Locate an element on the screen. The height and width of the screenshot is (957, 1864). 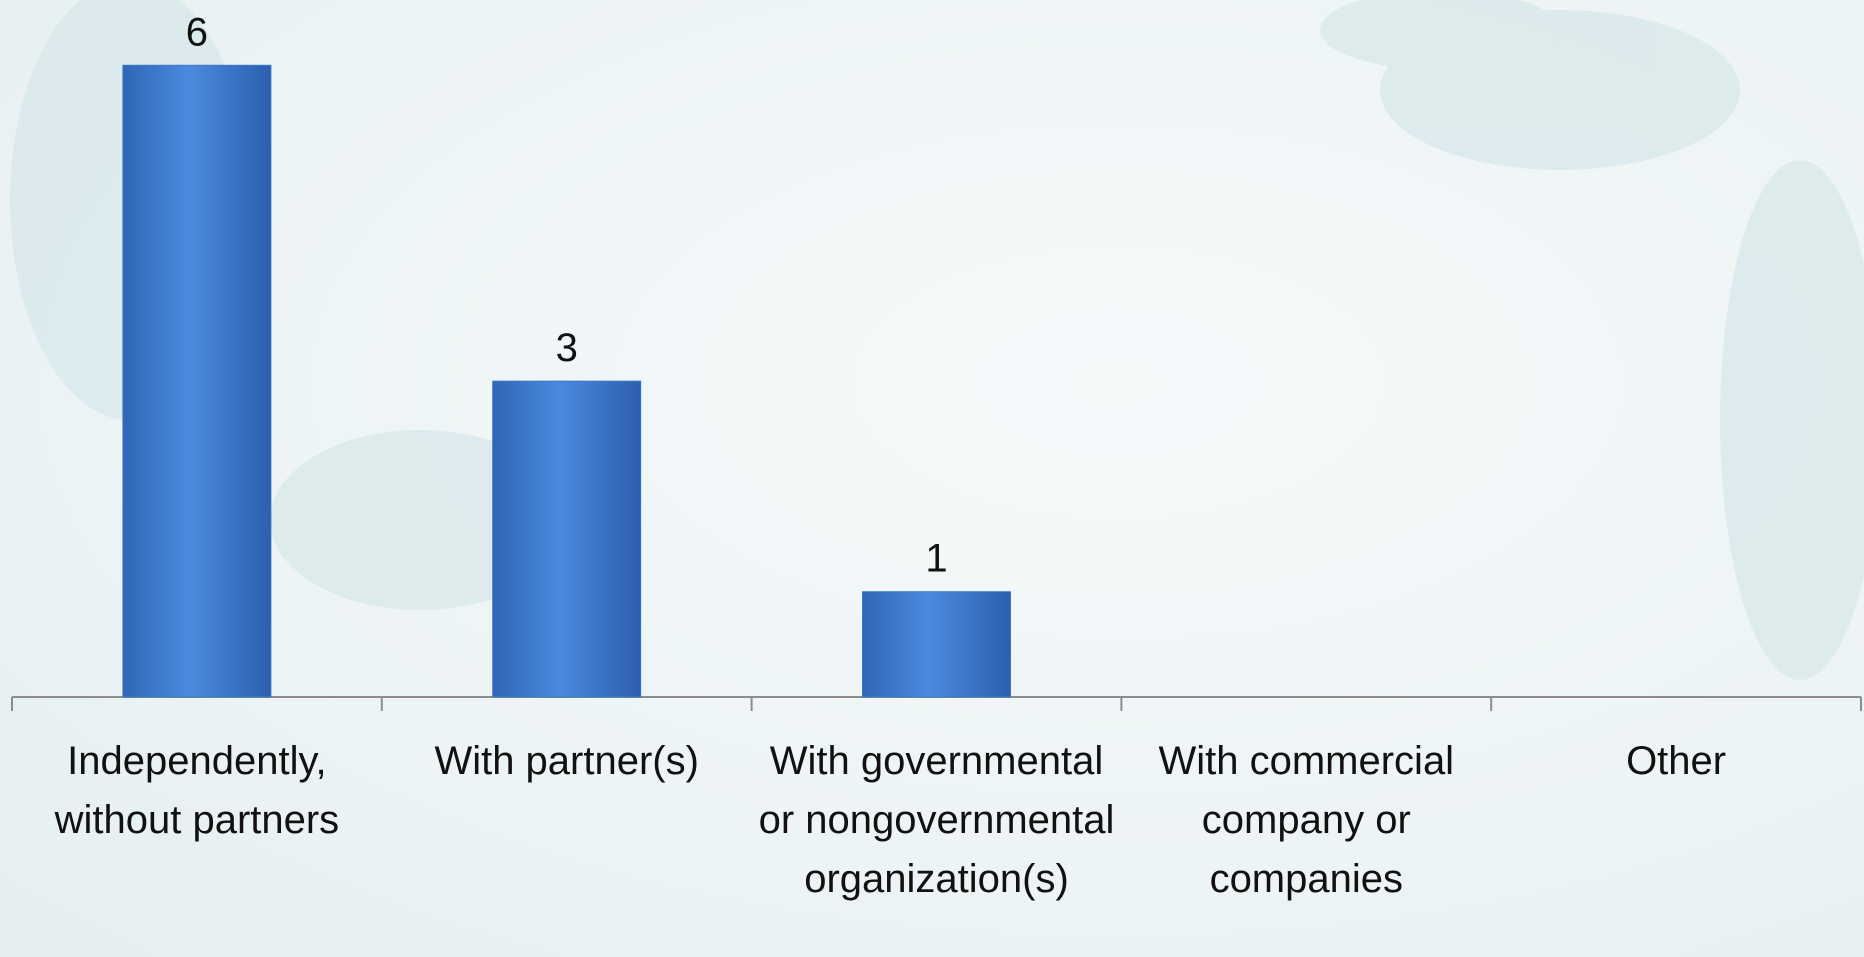
x-tick-label: Other is located at coordinates (1676, 761).